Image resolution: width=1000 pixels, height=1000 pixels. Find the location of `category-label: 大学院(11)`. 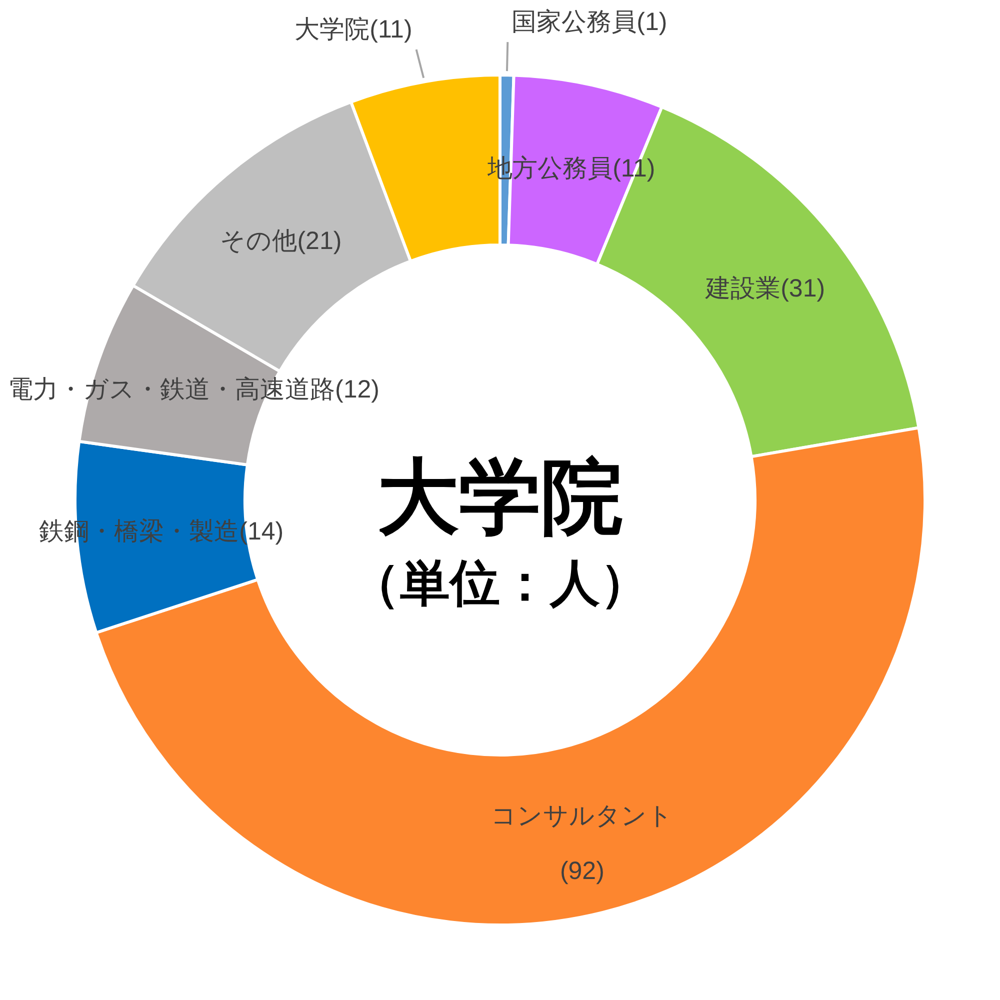

category-label: 大学院(11) is located at coordinates (353, 30).